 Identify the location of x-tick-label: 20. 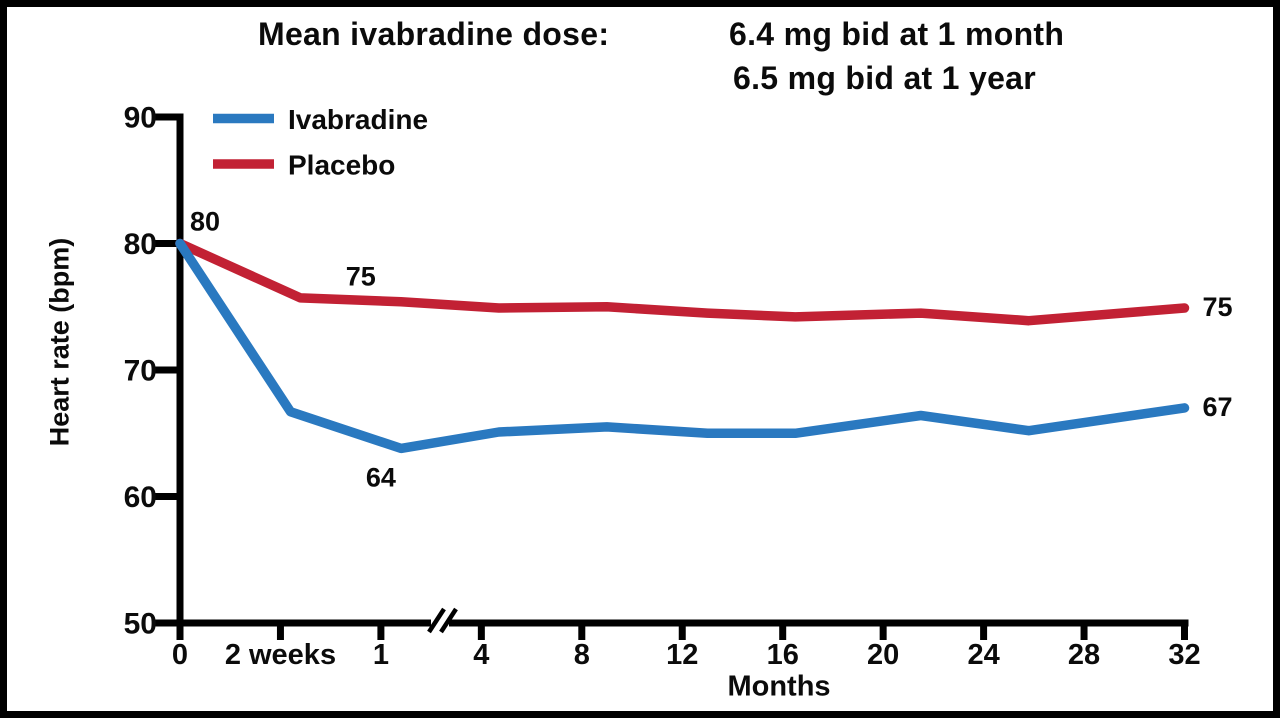
(883, 655).